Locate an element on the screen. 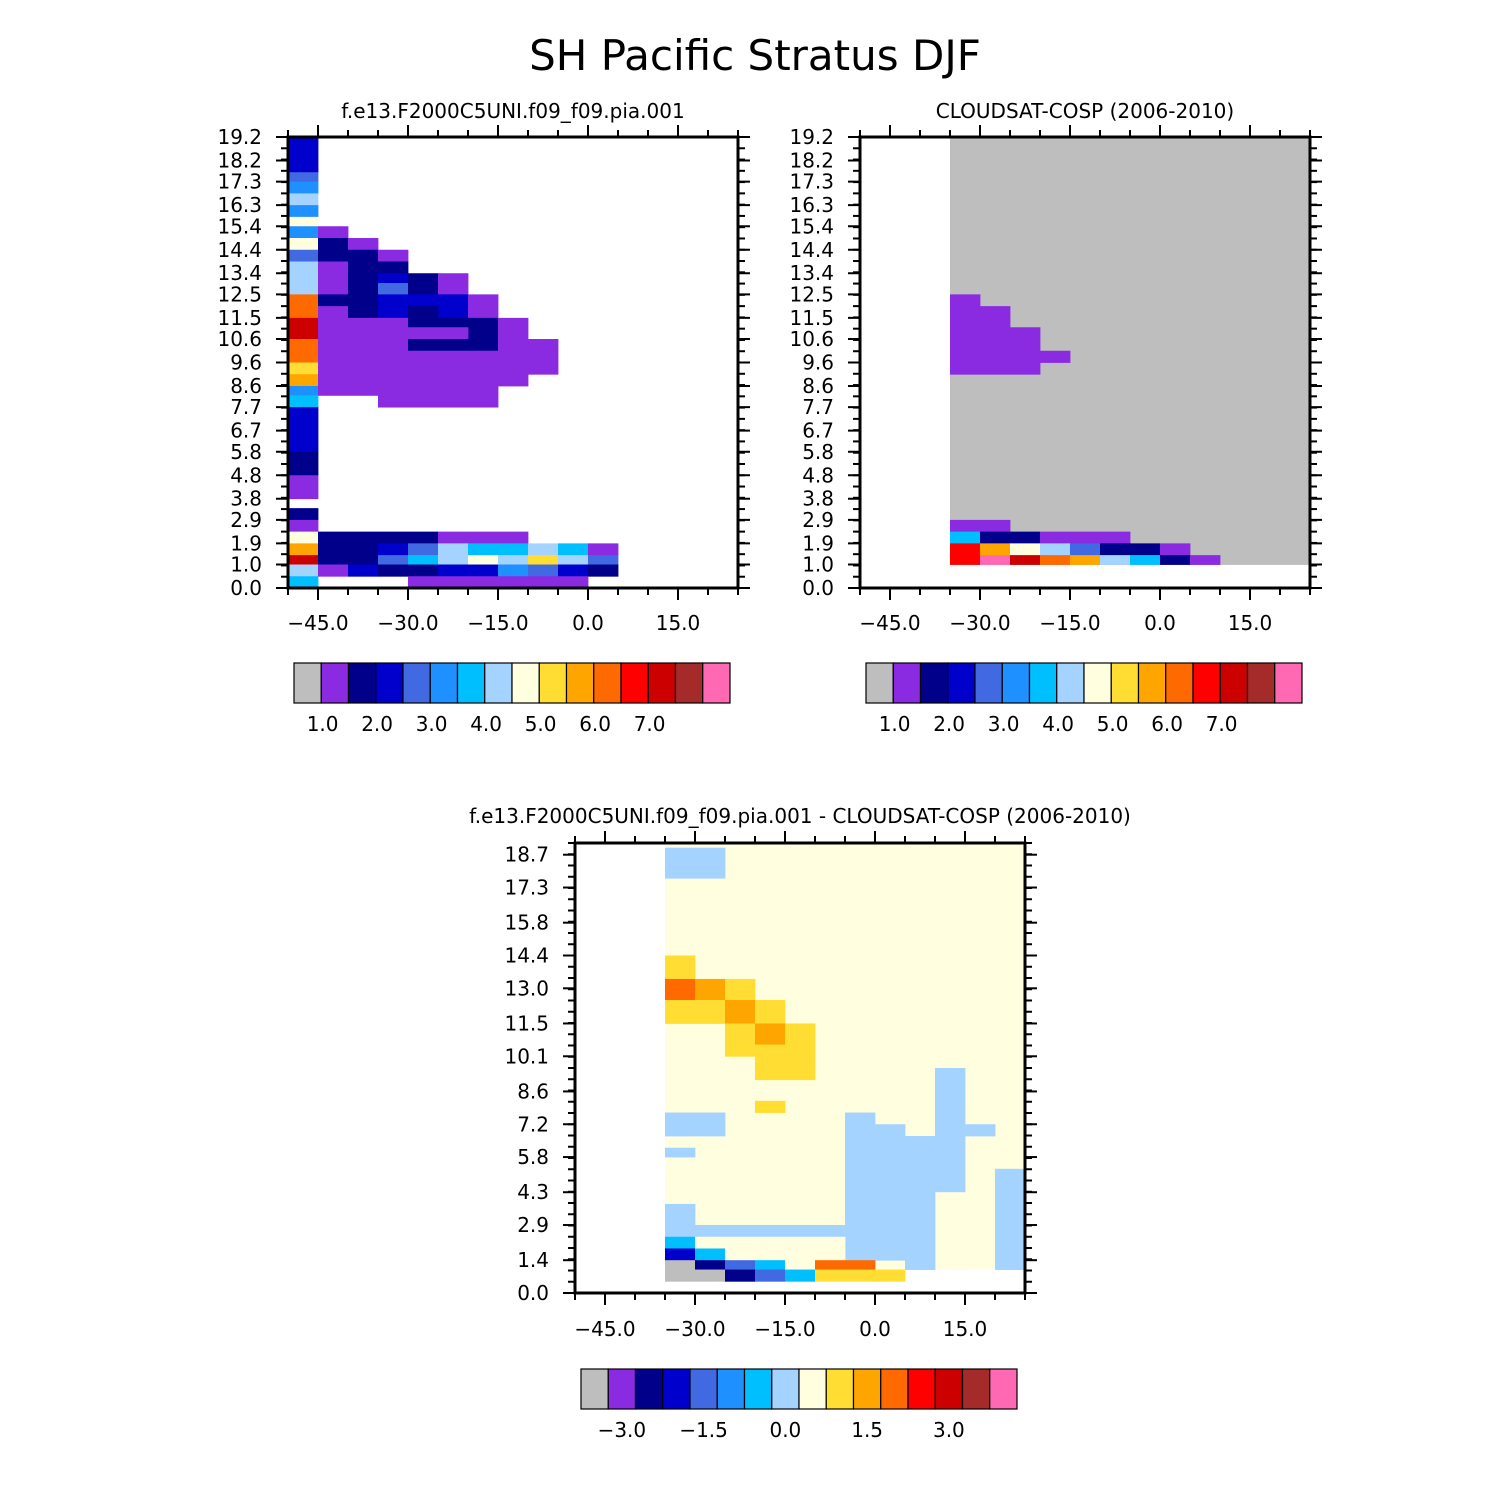  colorbar-label: 1.0 is located at coordinates (895, 724).